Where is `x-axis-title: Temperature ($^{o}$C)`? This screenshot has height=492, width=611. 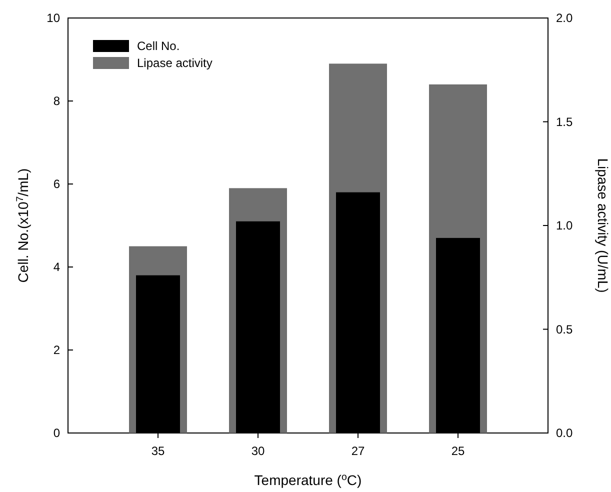
x-axis-title: Temperature ($^{o}$C) is located at coordinates (308, 480).